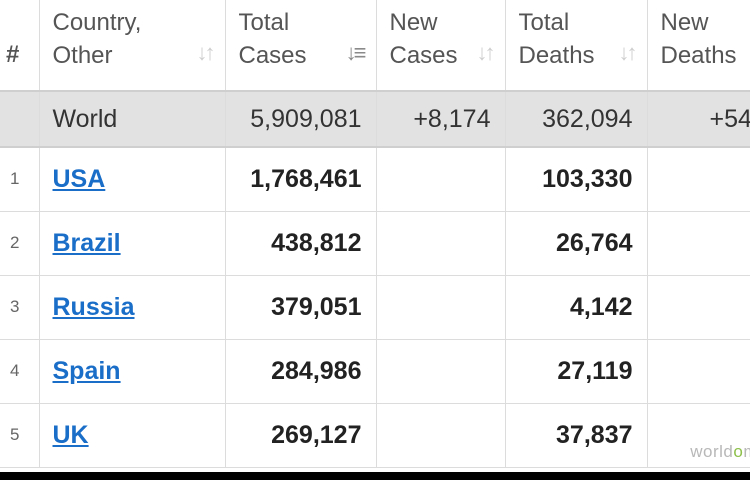 This screenshot has width=750, height=480. I want to click on table-row: 2 Brazil 438,812 26,764, so click(375, 243).